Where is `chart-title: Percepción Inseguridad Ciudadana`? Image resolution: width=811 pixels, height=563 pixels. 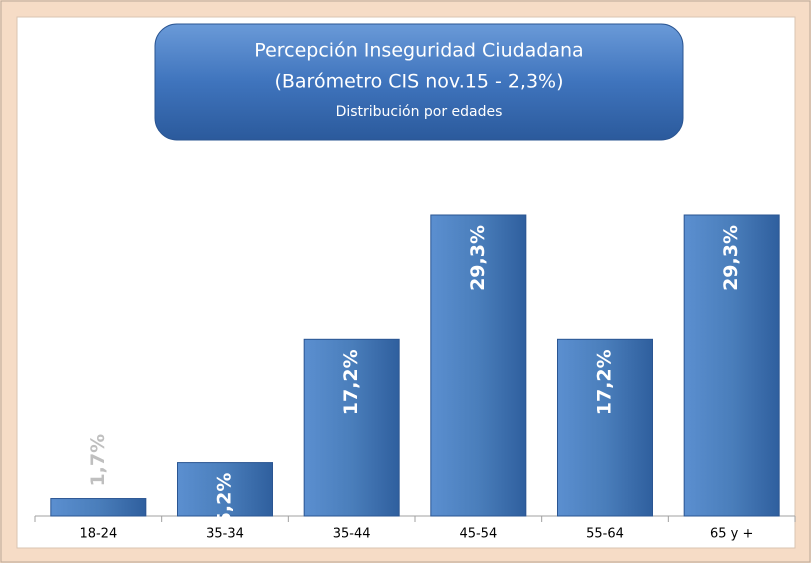 chart-title: Percepción Inseguridad Ciudadana is located at coordinates (418, 51).